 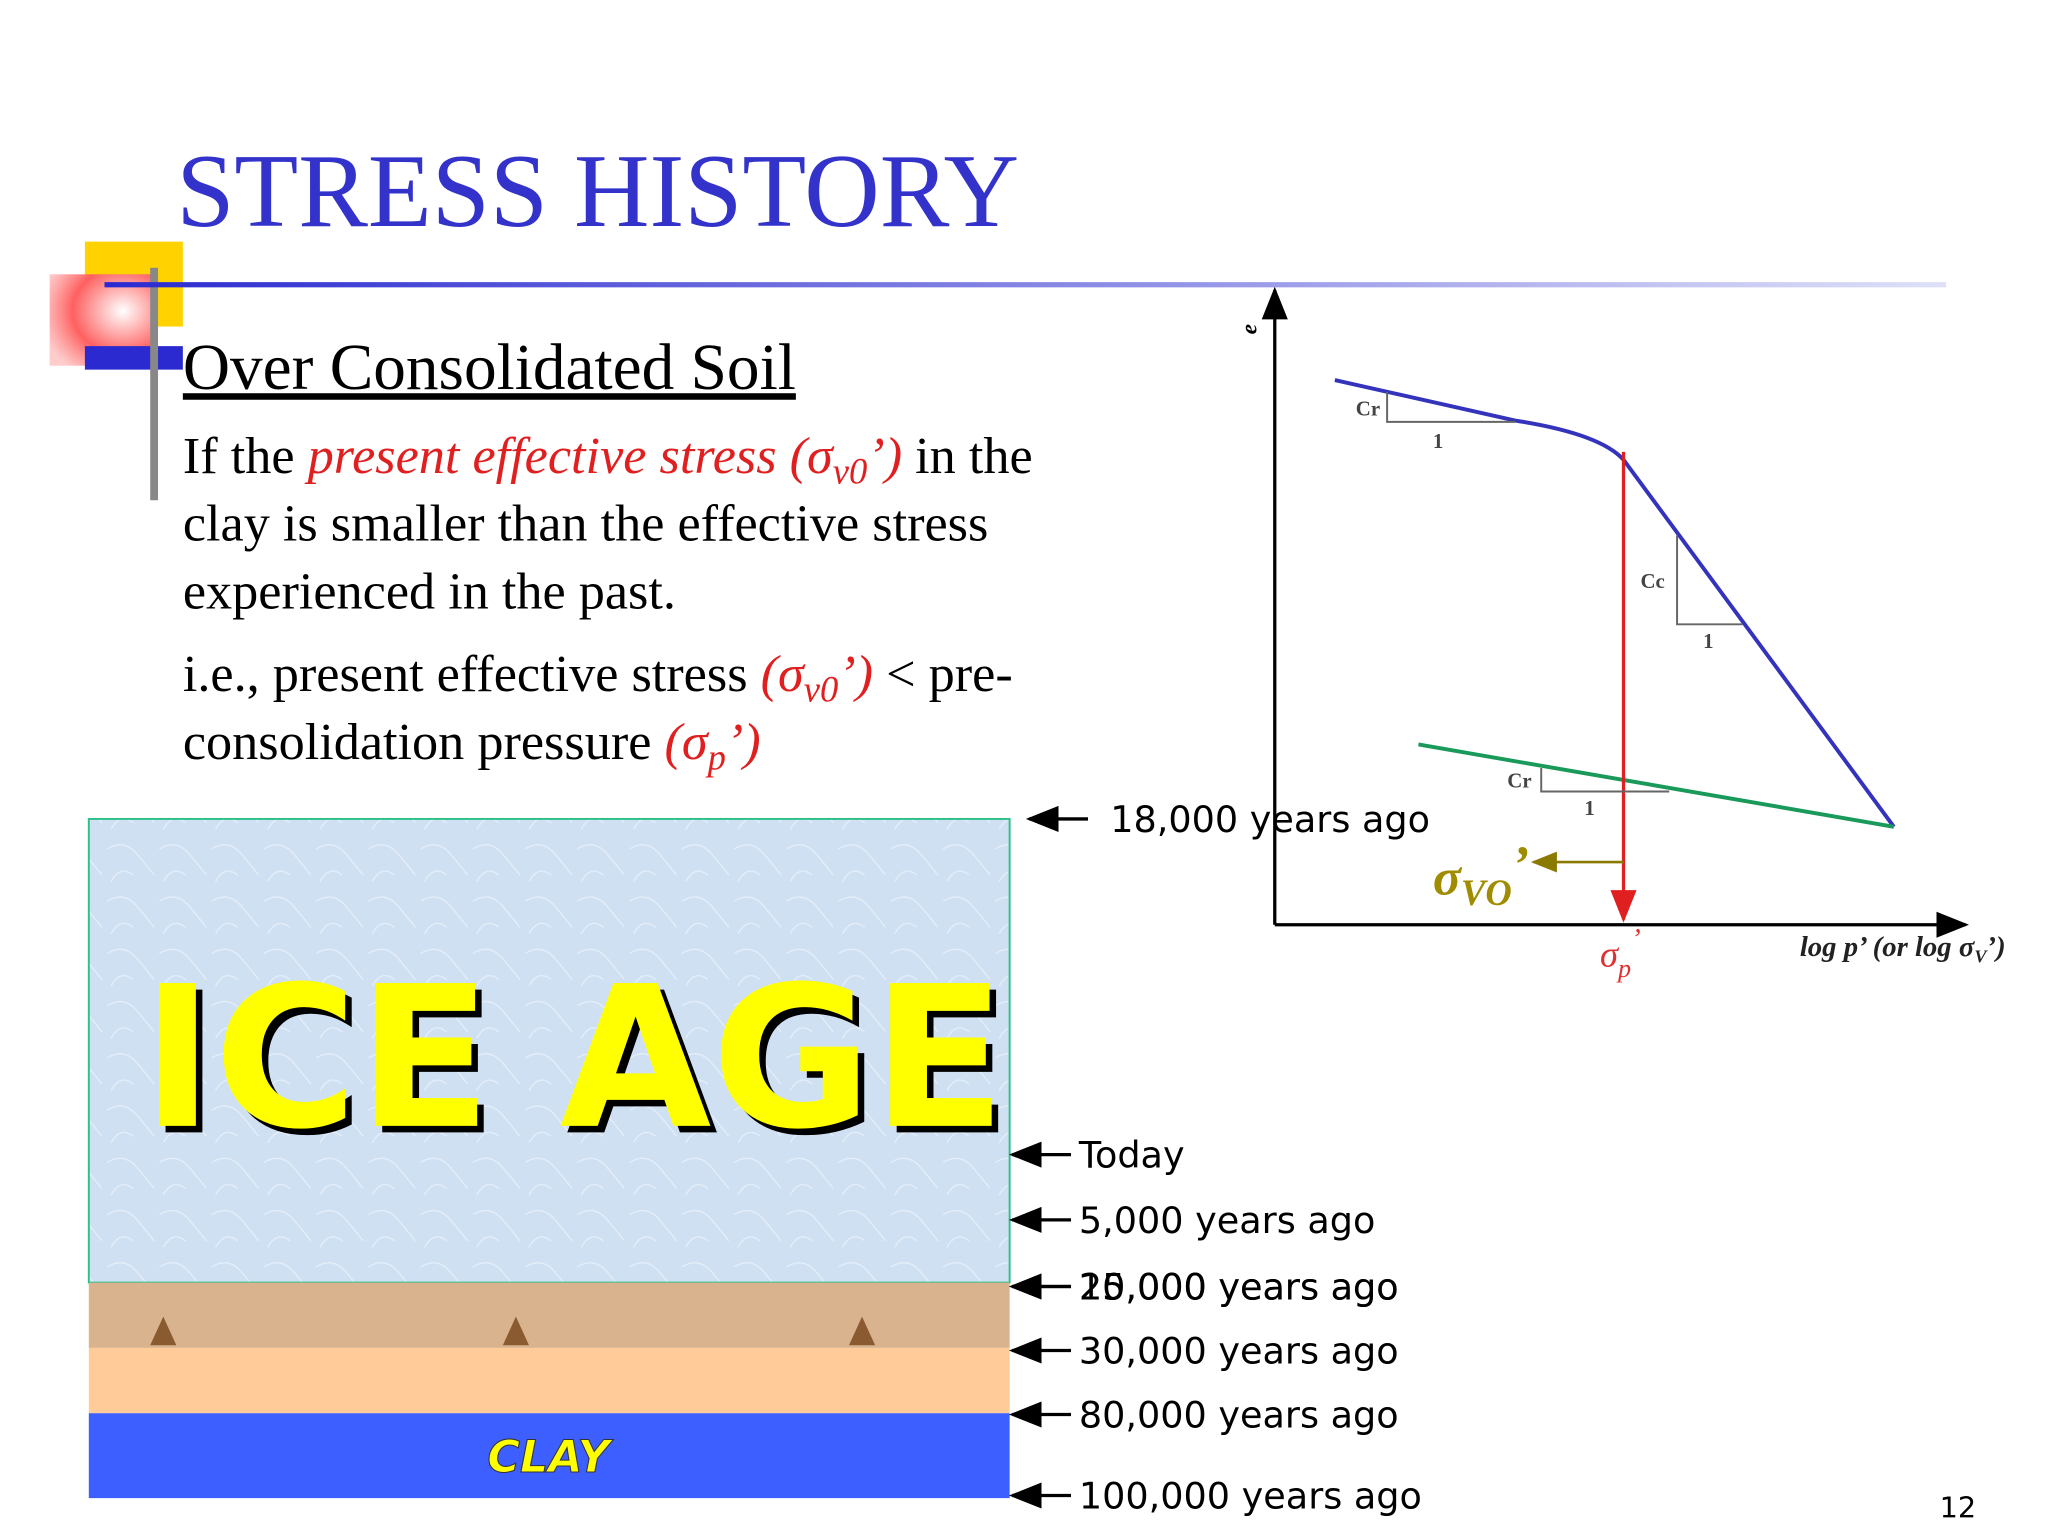 What do you see at coordinates (1227, 1220) in the screenshot?
I see `timeline-label: 5,000 years ago` at bounding box center [1227, 1220].